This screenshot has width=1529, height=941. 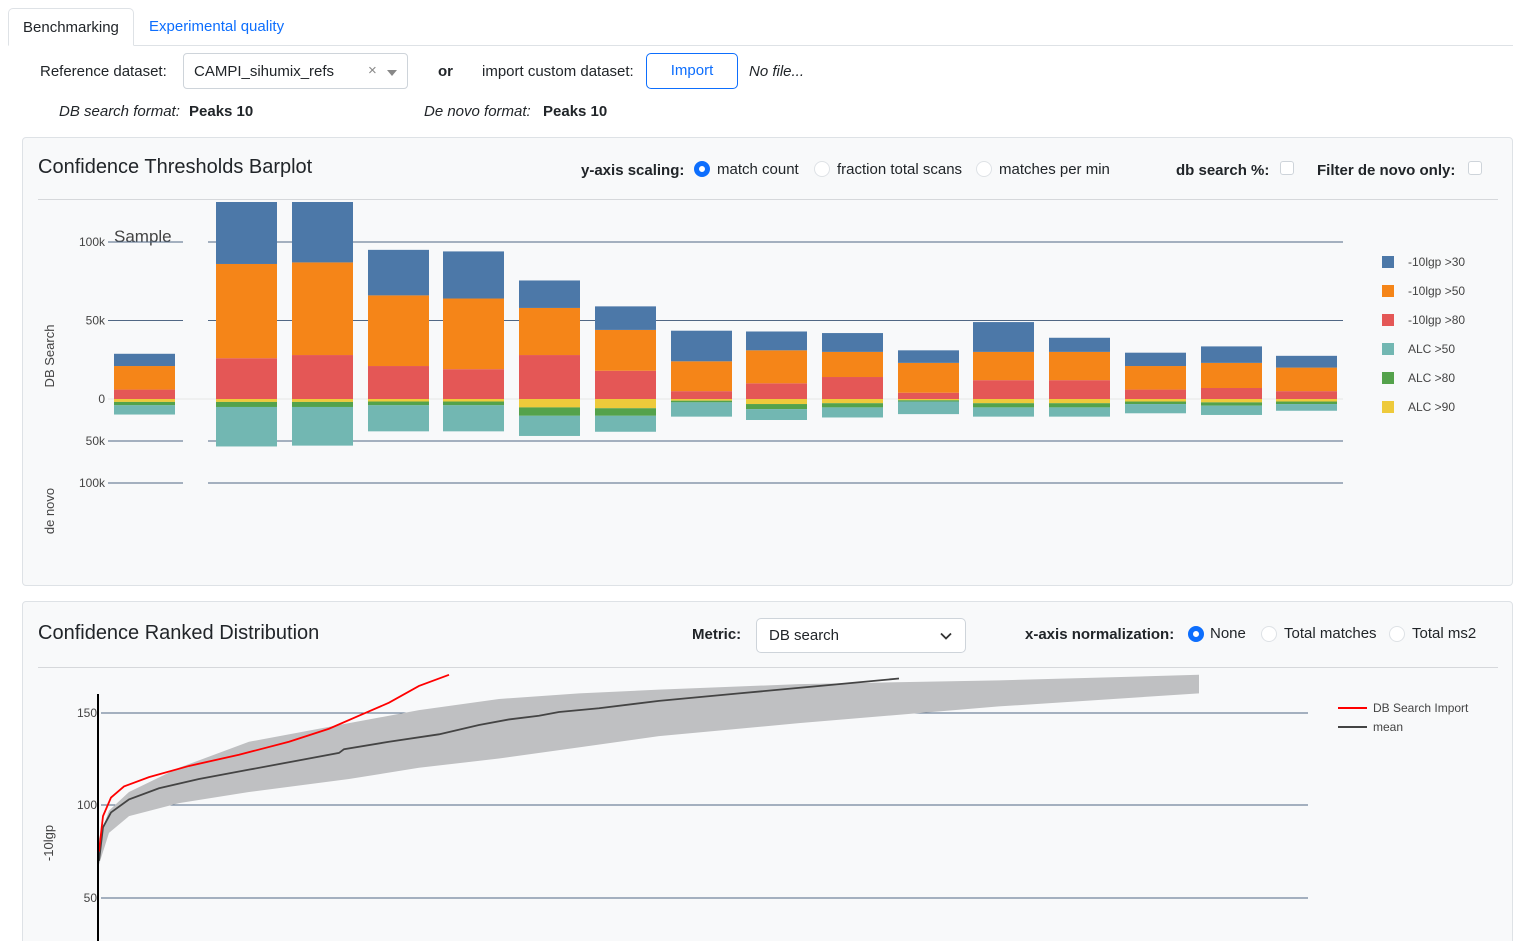 What do you see at coordinates (96, 441) in the screenshot?
I see `y-tick-label: 50k` at bounding box center [96, 441].